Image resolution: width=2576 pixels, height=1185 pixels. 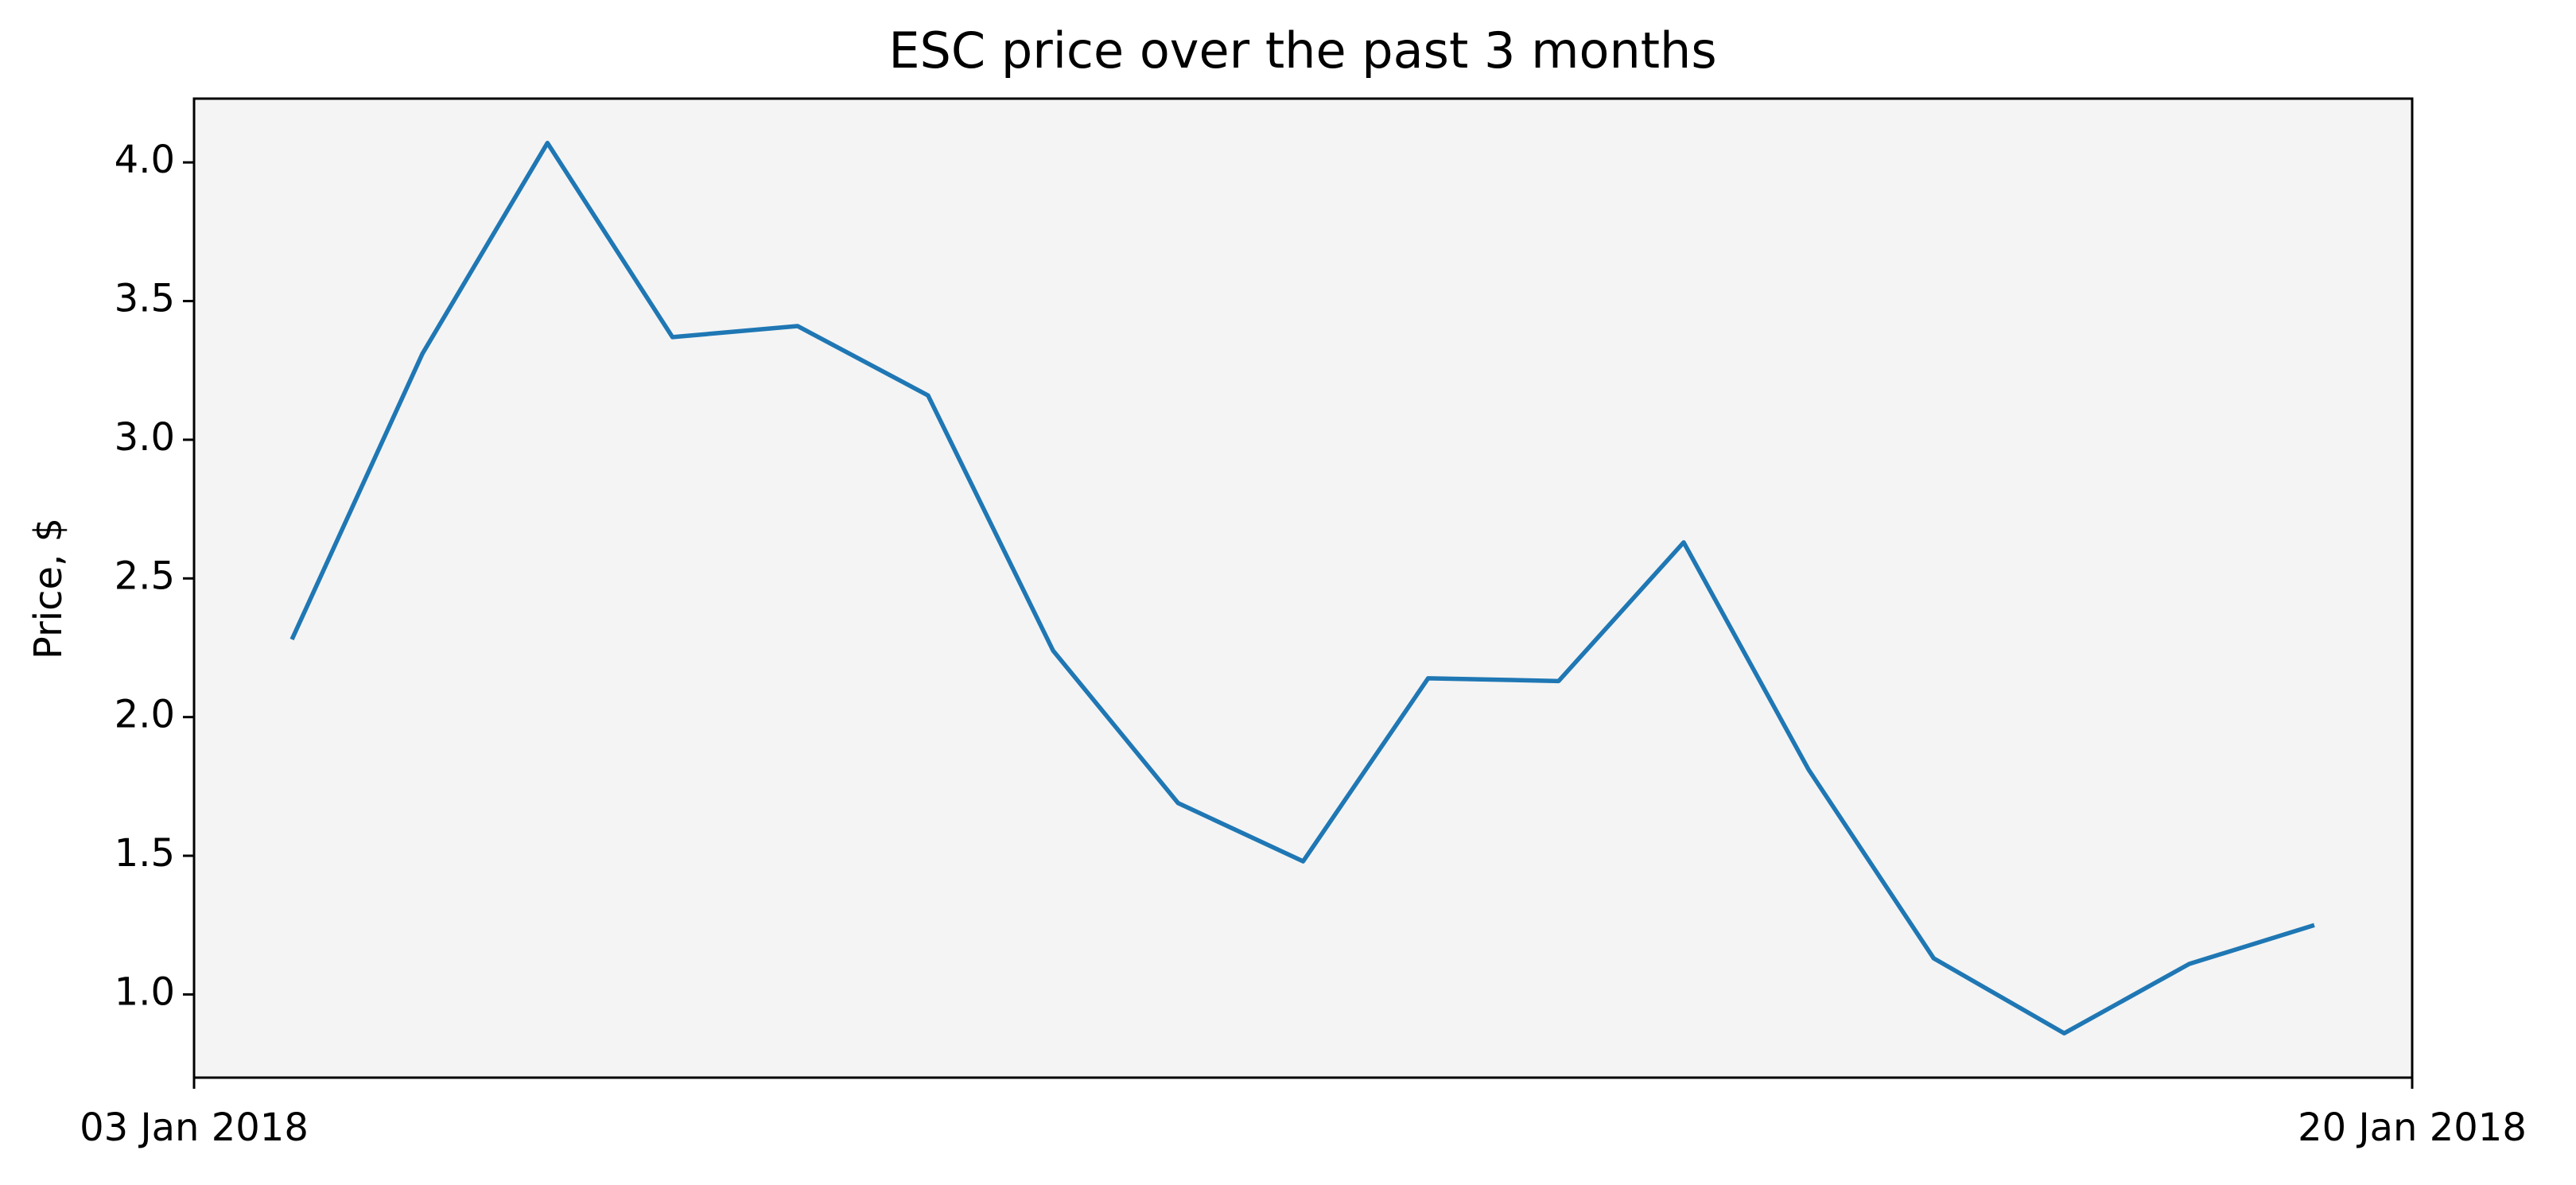 I want to click on y-tick-label: 2.0, so click(x=145, y=715).